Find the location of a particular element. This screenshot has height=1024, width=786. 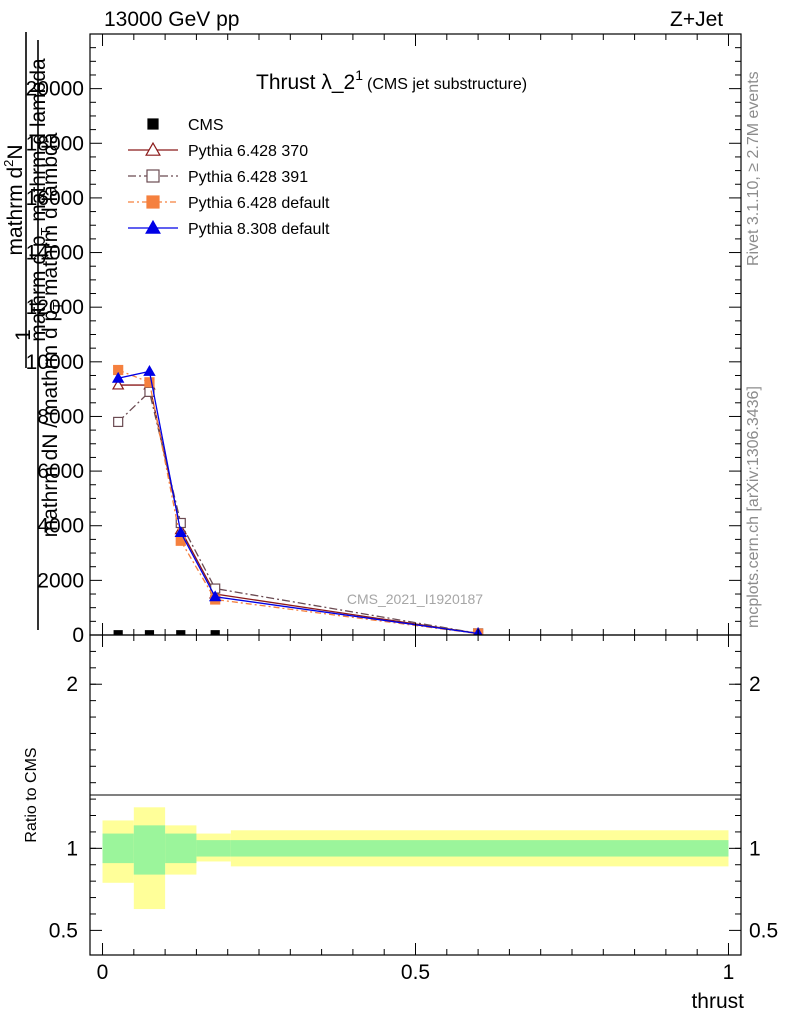

legend-label-1: Pythia 6.428 370 is located at coordinates (248, 151).